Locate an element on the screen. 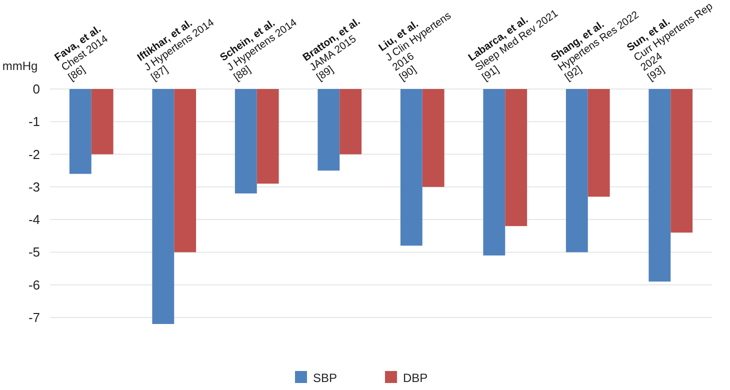  y-tick-label: 0 is located at coordinates (36, 89).